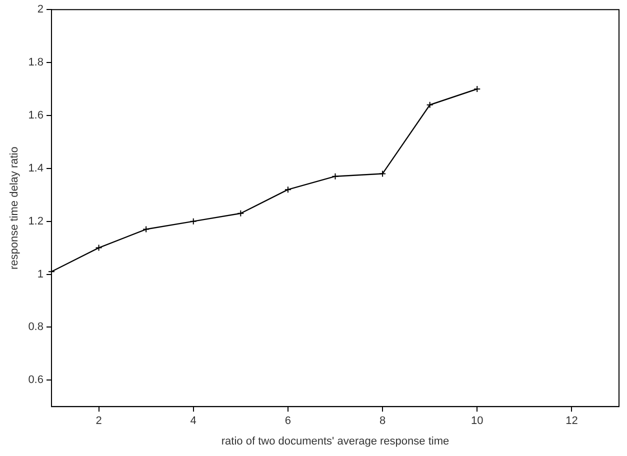 The image size is (627, 456). Describe the element at coordinates (335, 441) in the screenshot. I see `x-axis-title: ratio of two documents' average response time` at that location.